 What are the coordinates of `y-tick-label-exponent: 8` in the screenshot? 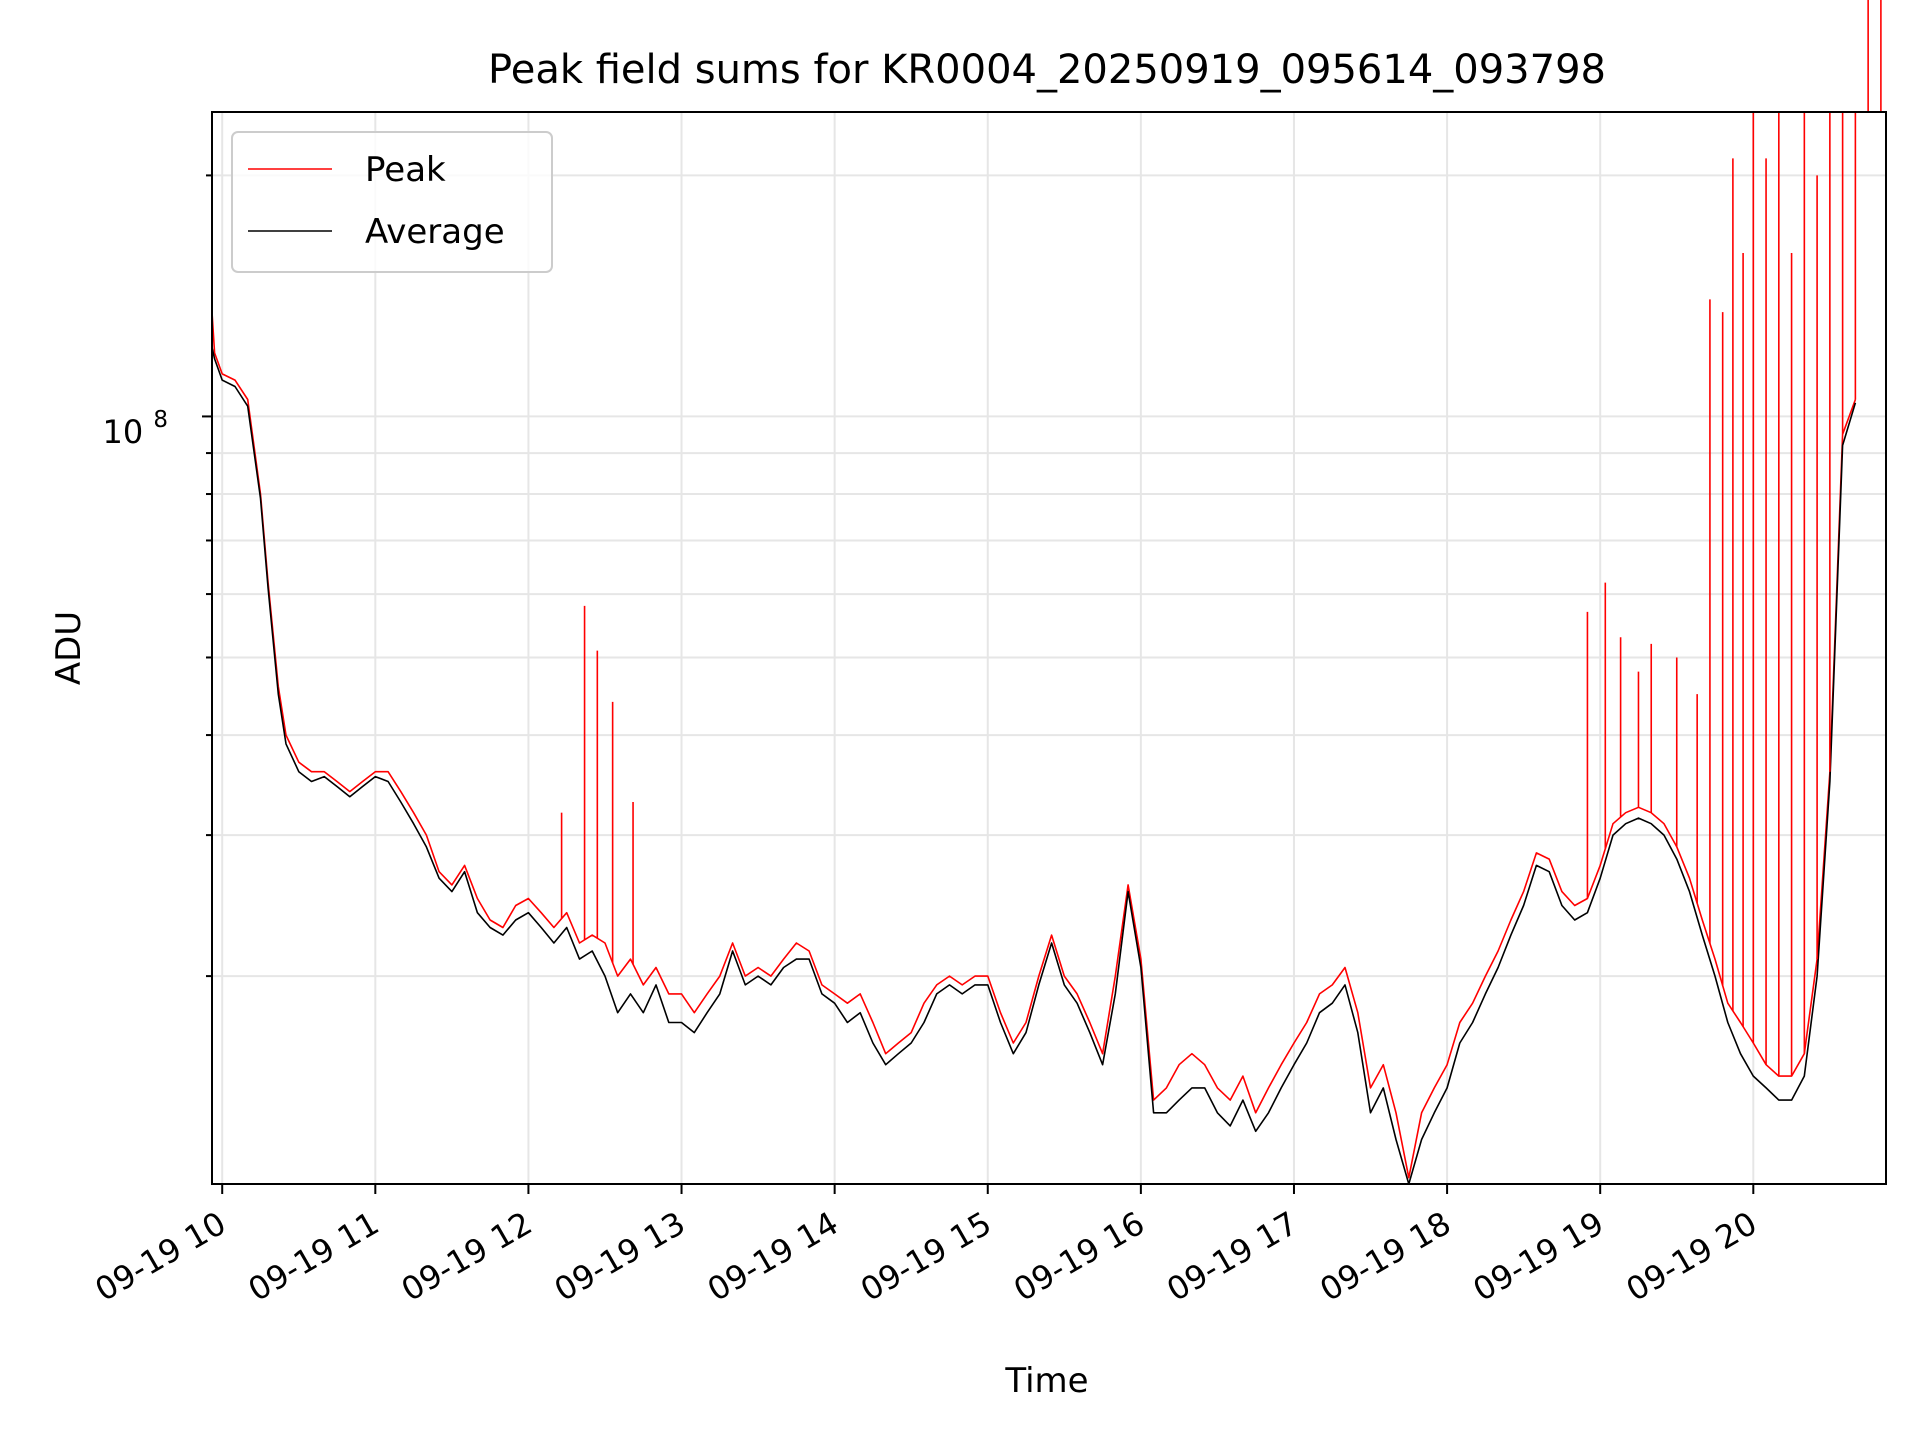 It's located at (160, 420).